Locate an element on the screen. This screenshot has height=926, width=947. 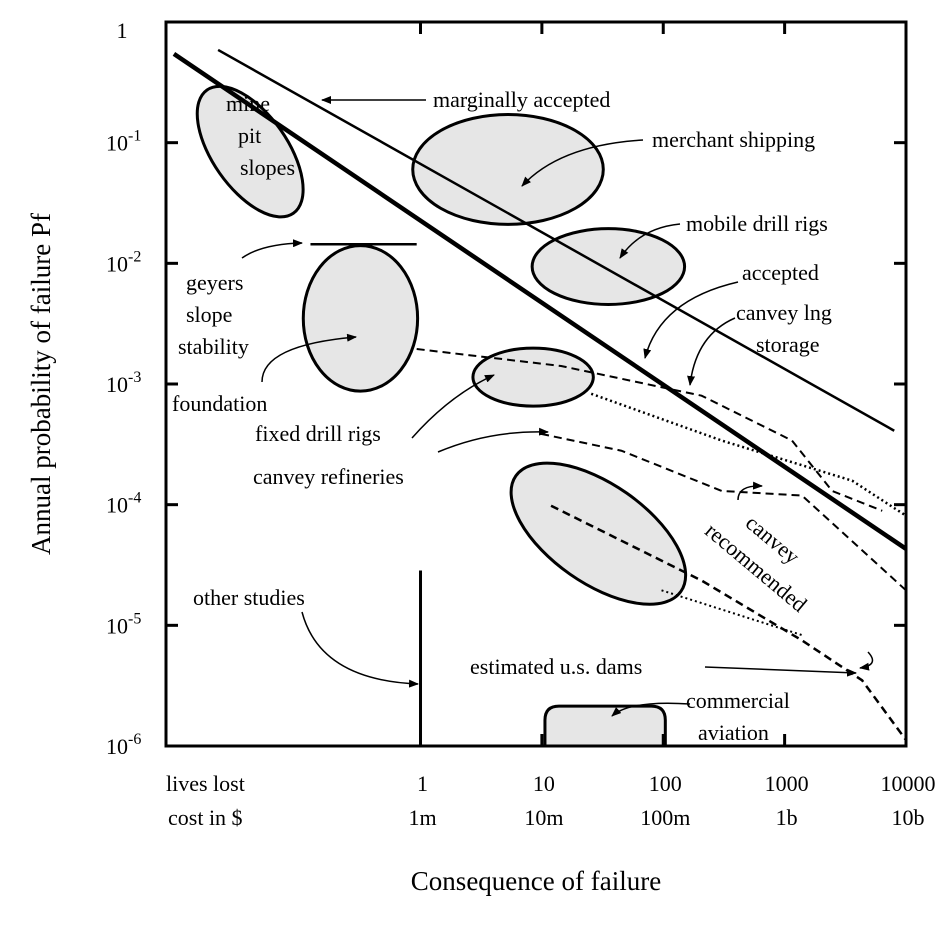
y-tick-label: 10⁻³ is located at coordinates (123, 383).